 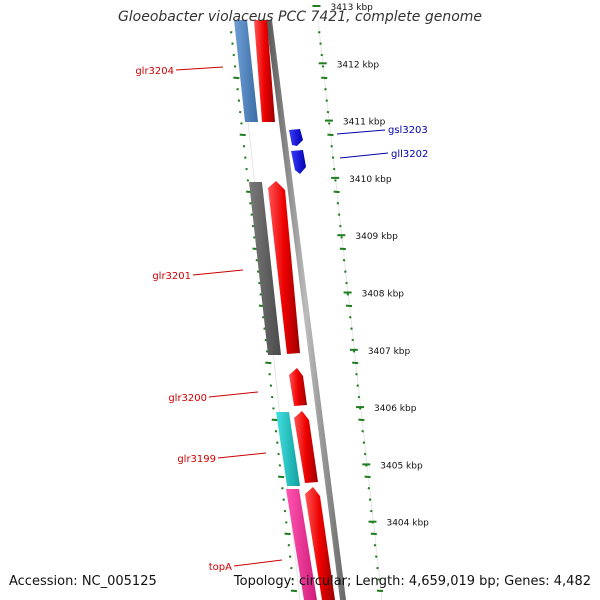 What do you see at coordinates (288, 449) in the screenshot?
I see `gene-block-glr3199` at bounding box center [288, 449].